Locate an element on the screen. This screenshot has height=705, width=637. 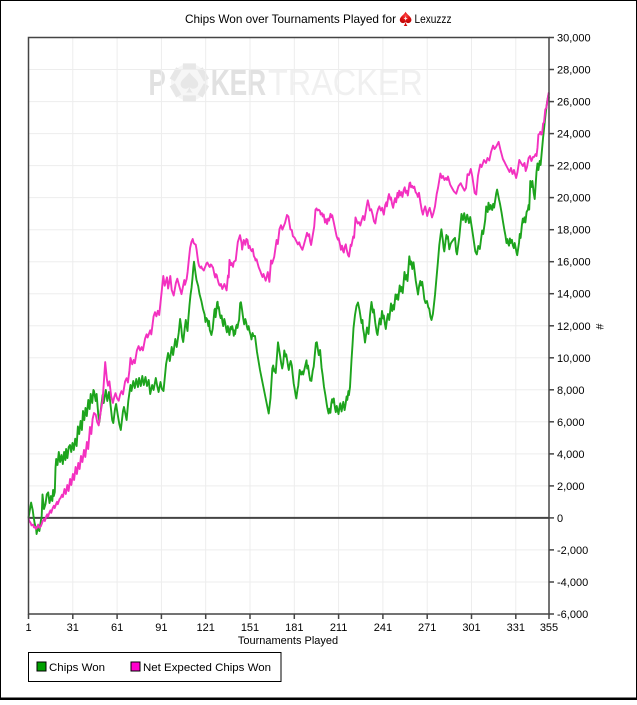
svg-text: Lexuzzz is located at coordinates (433, 19).